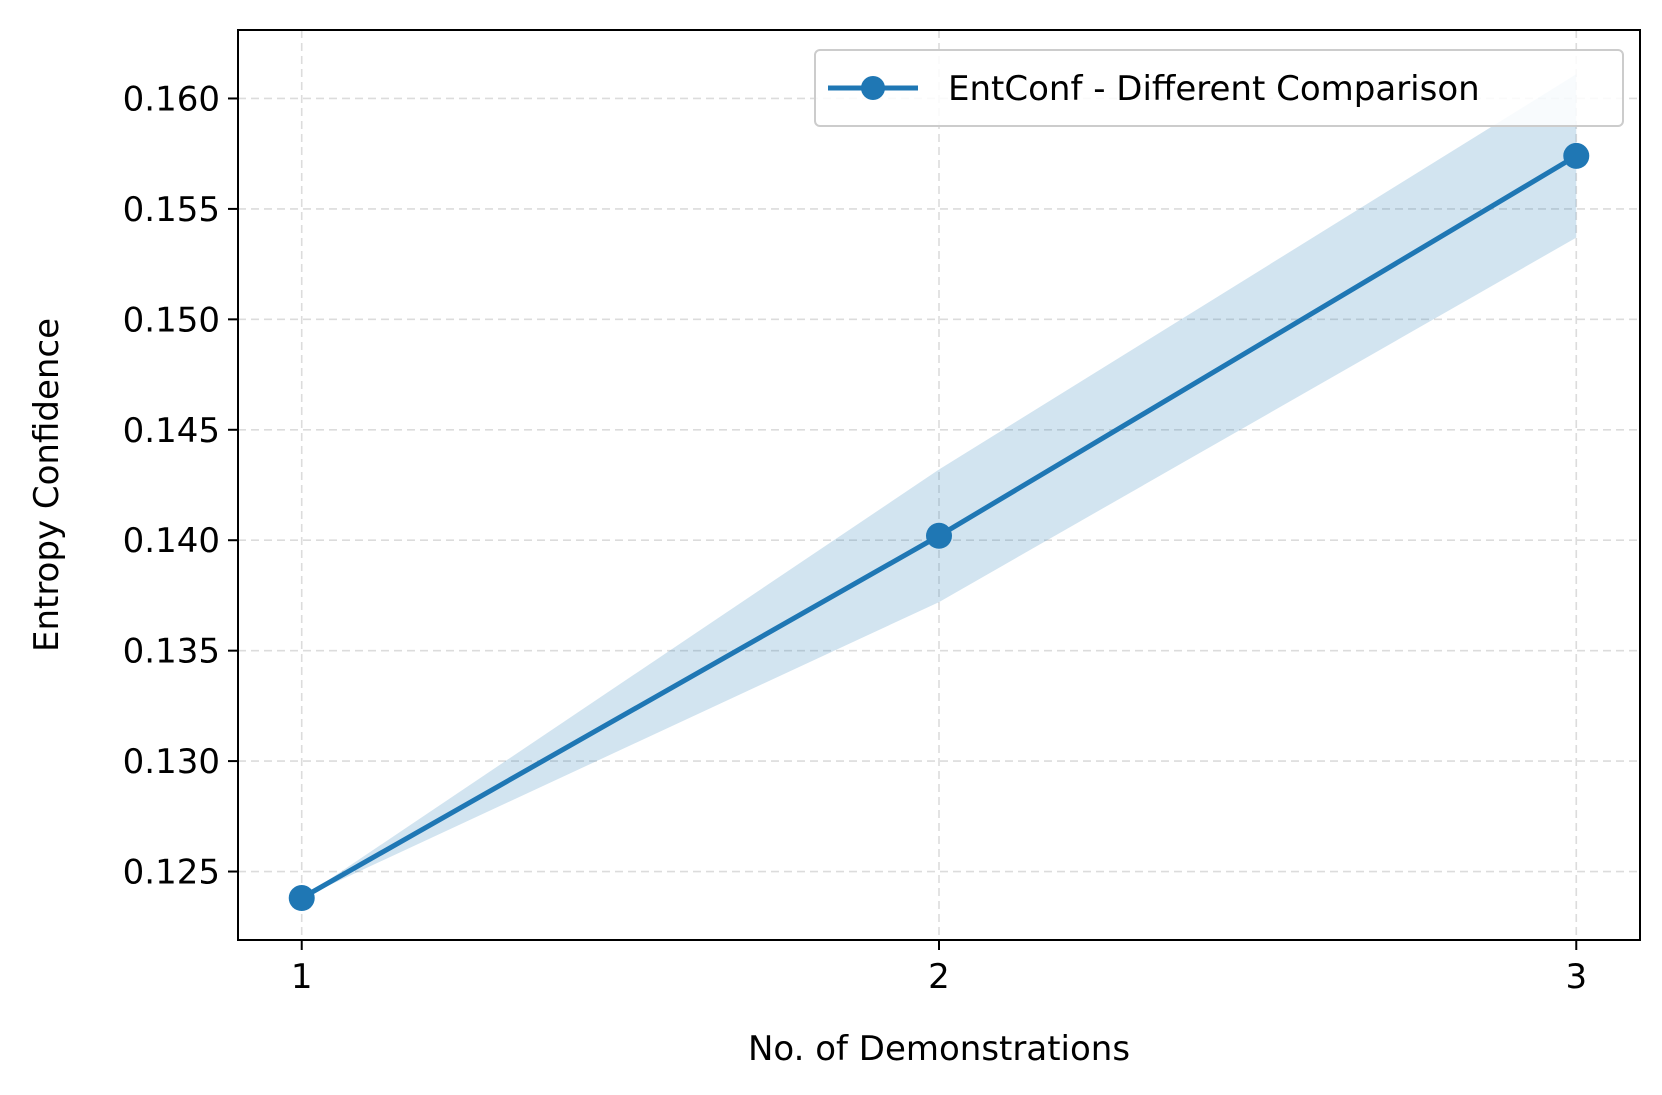  I want to click on legend-box, so click(1219, 88).